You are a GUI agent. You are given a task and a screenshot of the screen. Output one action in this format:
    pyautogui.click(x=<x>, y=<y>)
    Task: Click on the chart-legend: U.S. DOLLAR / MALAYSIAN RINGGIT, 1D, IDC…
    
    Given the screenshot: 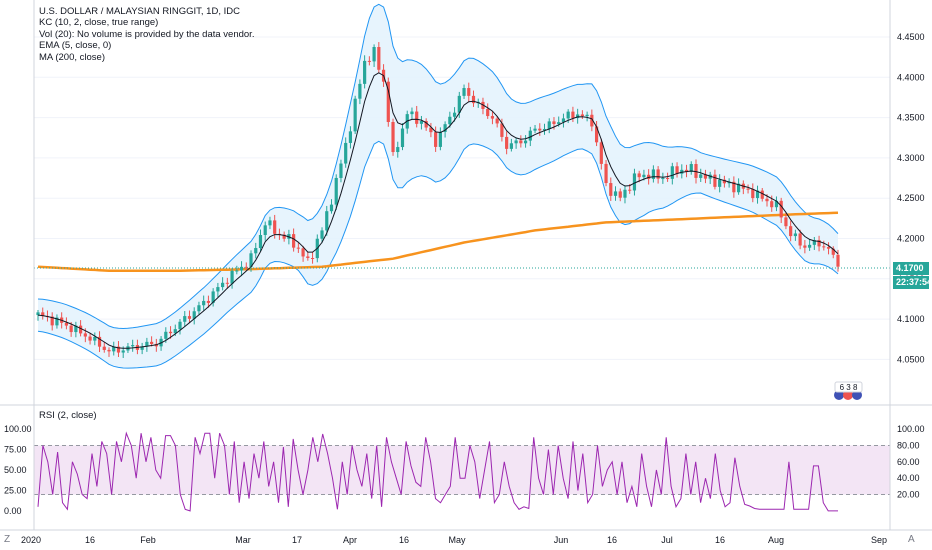 What is the action you would take?
    pyautogui.click(x=146, y=34)
    